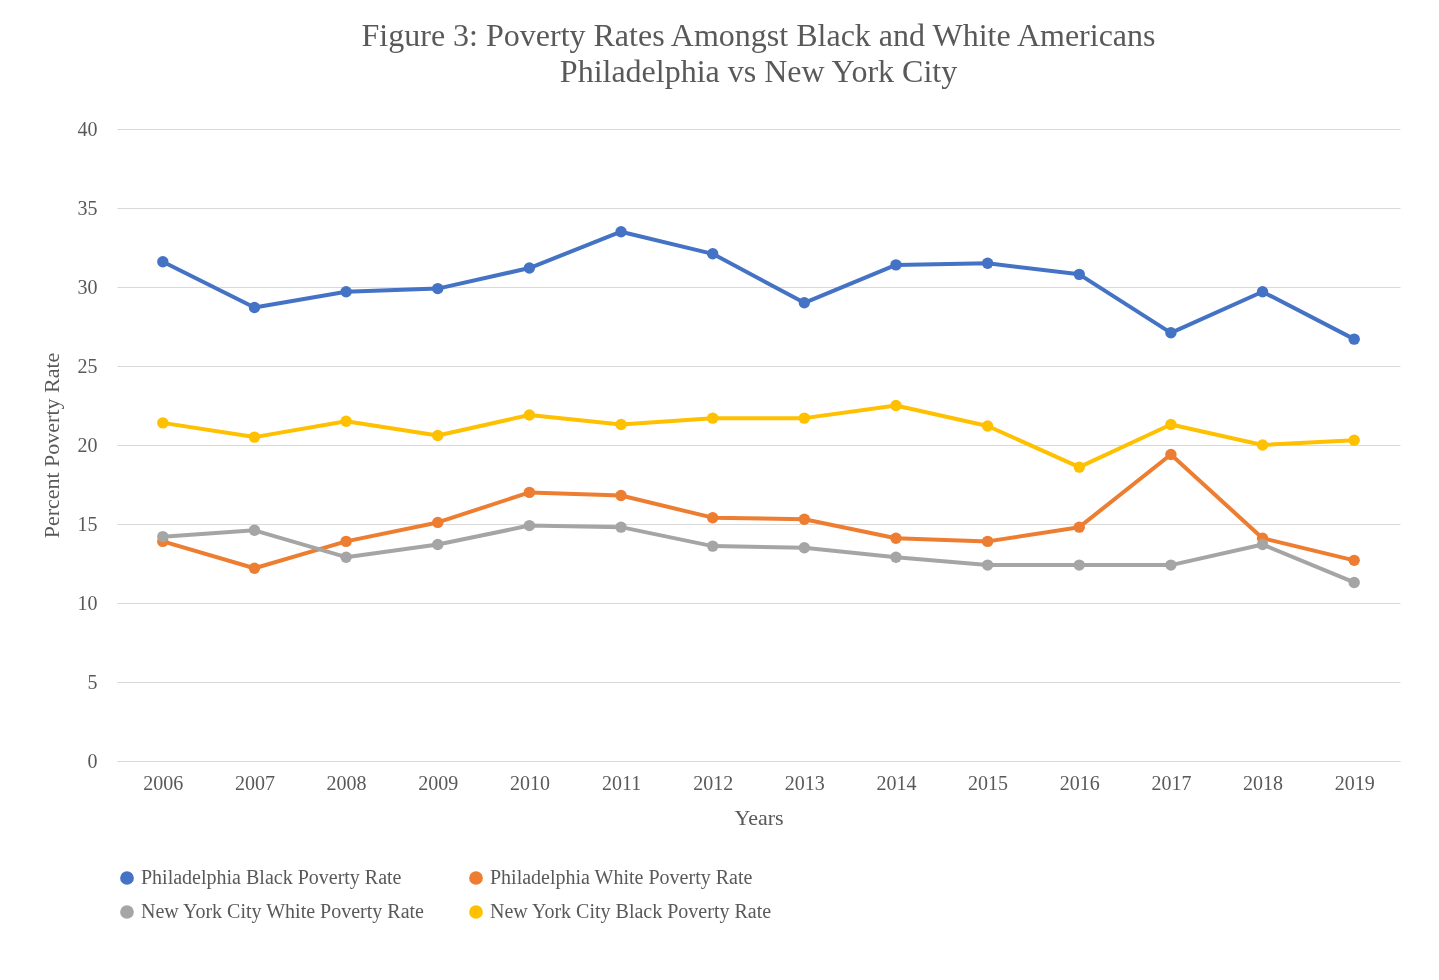  Describe the element at coordinates (758, 35) in the screenshot. I see `chart-title: Figure 3: Poverty Rates Amongst Black and White Americans` at that location.